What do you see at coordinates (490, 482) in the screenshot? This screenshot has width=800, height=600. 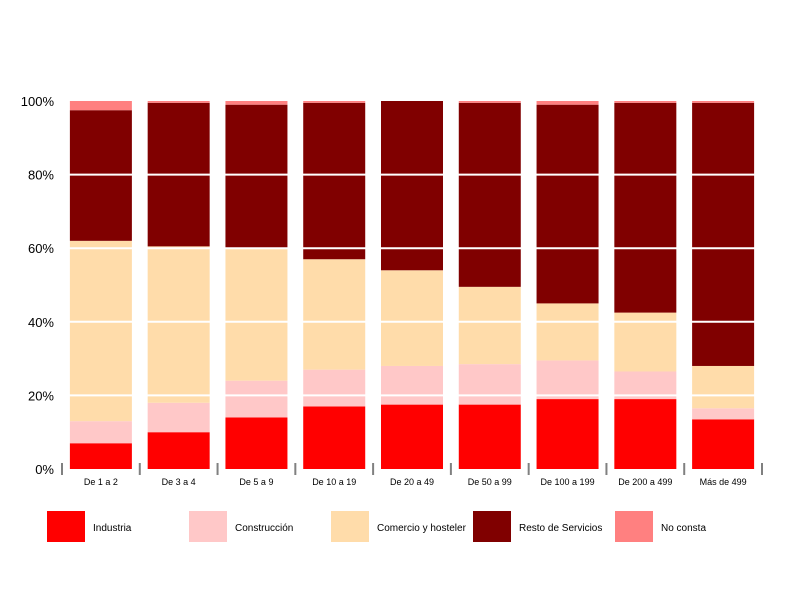 I see `x-tick-label: De 50 a 99` at bounding box center [490, 482].